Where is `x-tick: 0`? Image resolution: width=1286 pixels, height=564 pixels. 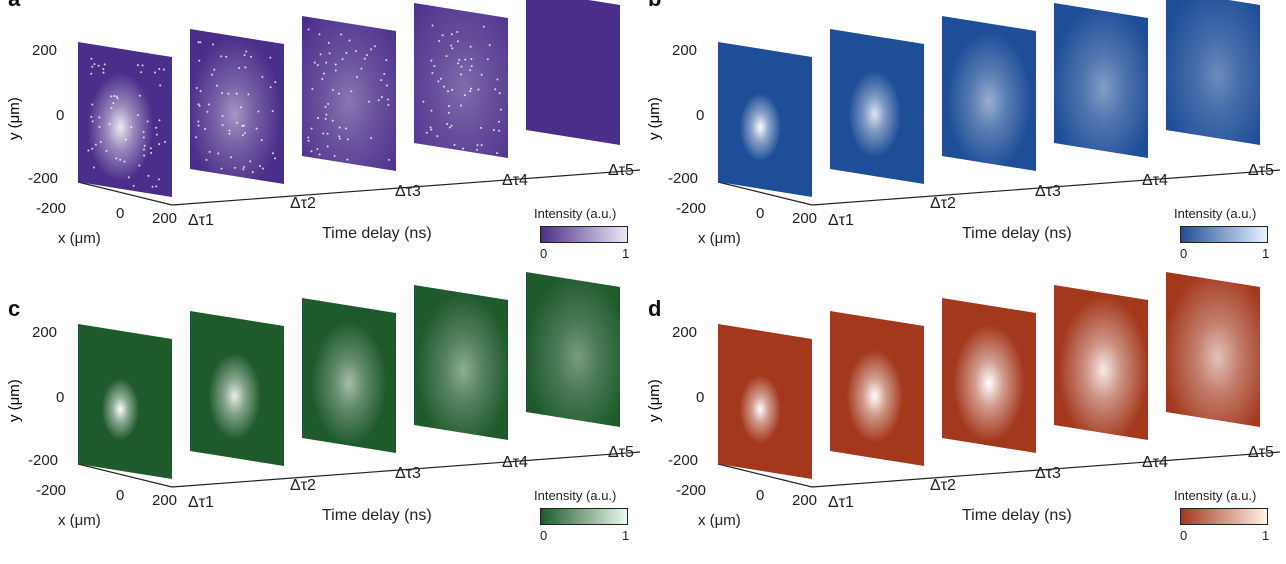 x-tick: 0 is located at coordinates (120, 213).